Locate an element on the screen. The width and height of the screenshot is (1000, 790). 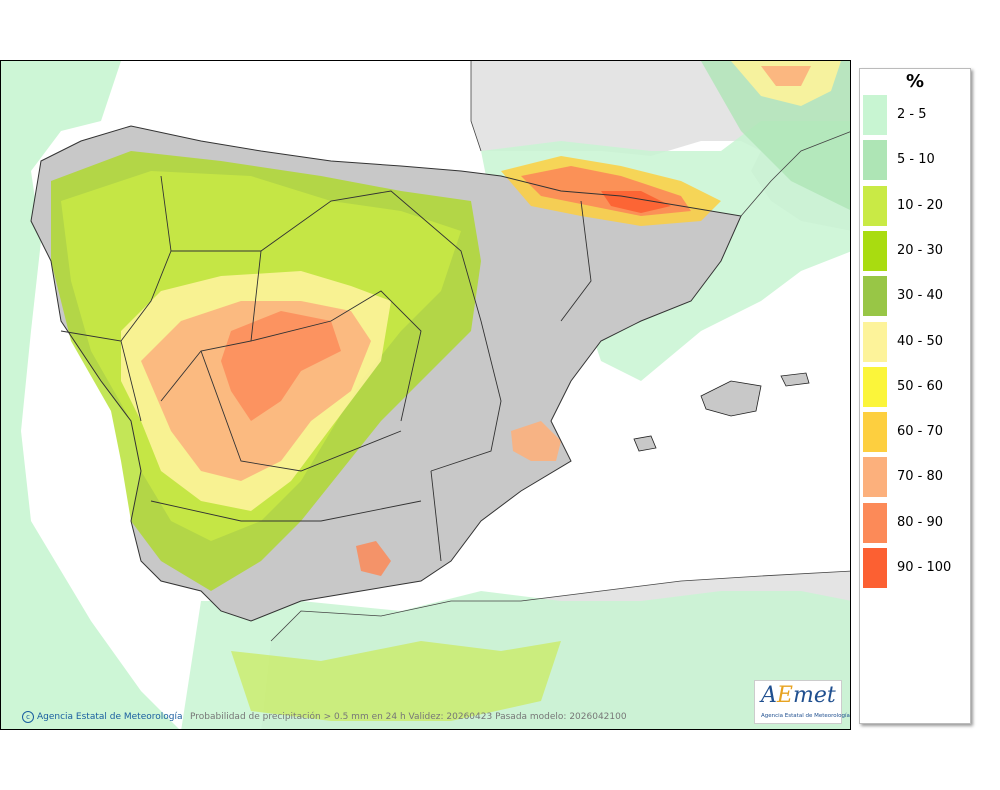
agency-credit-text: Agencia Estatal de Meteorología is located at coordinates (110, 717).